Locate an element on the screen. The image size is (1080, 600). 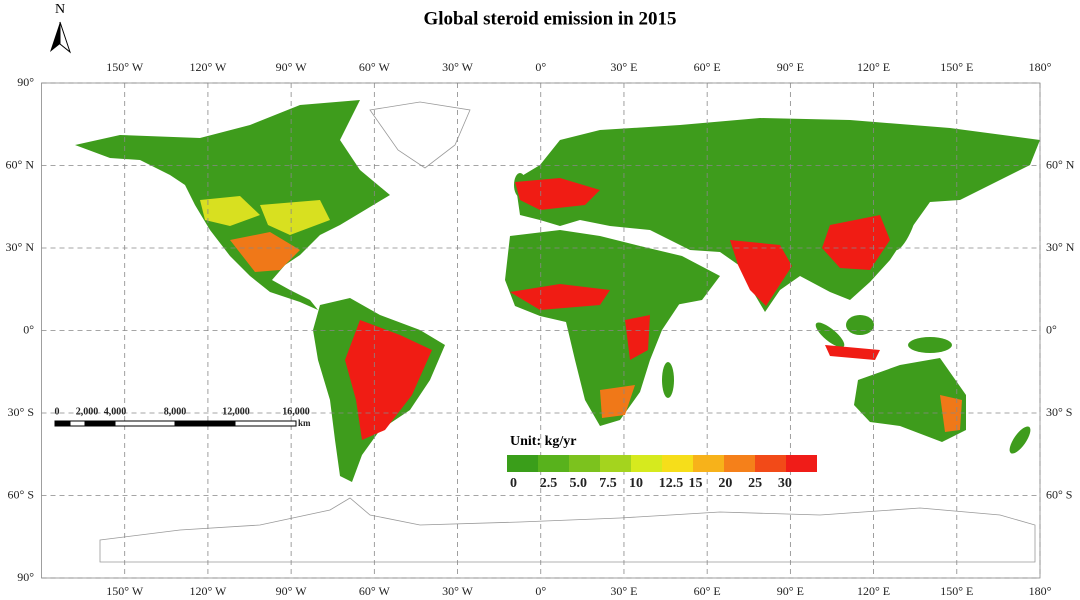
latitude-label-left: 60° S is located at coordinates (21, 494).